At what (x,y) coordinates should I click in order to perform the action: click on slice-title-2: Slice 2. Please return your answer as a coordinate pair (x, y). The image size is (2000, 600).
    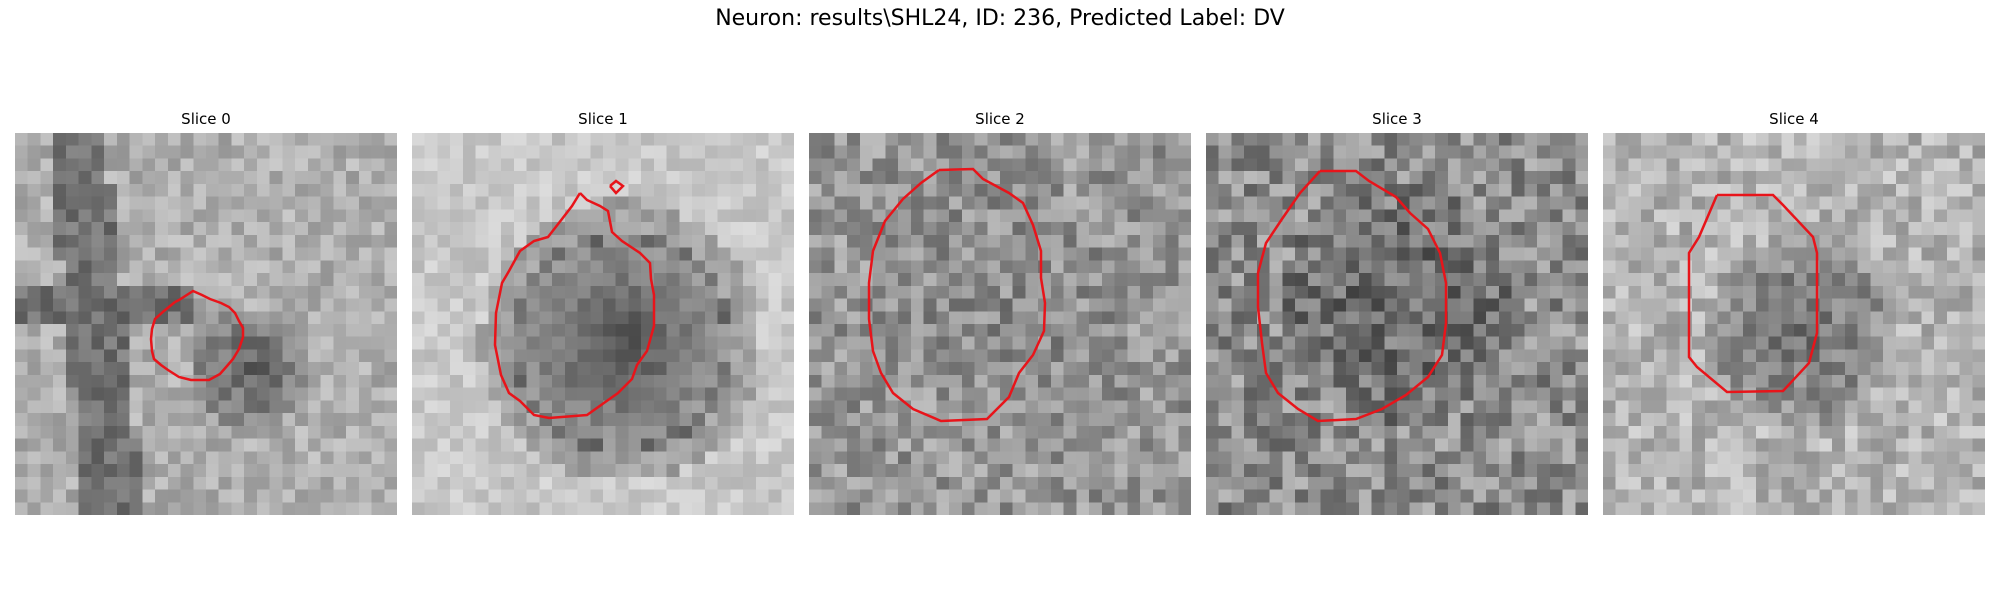
    Looking at the image, I should click on (1000, 119).